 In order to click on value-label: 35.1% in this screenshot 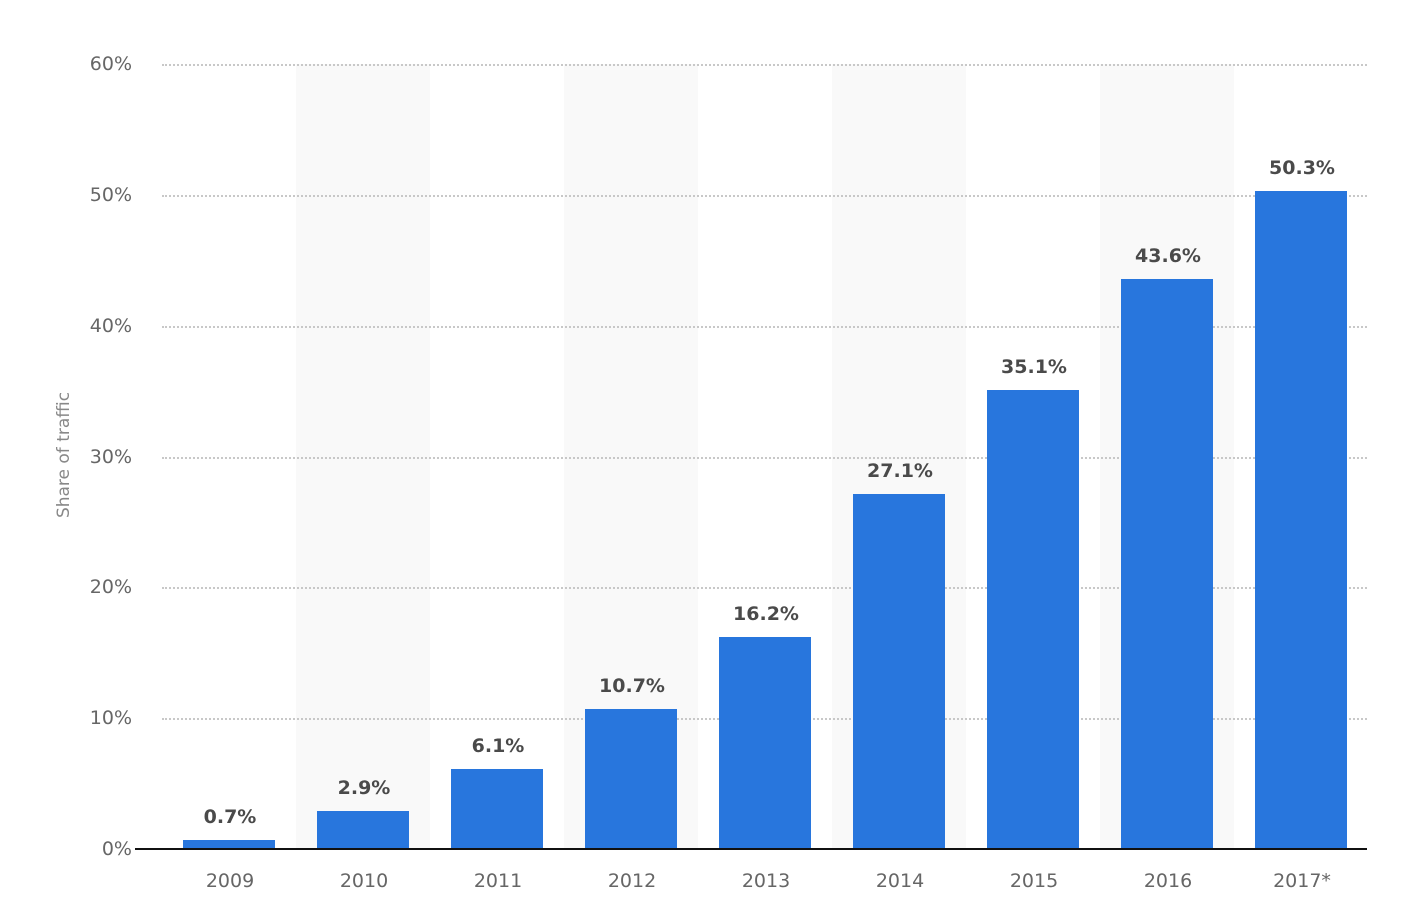, I will do `click(1034, 366)`.